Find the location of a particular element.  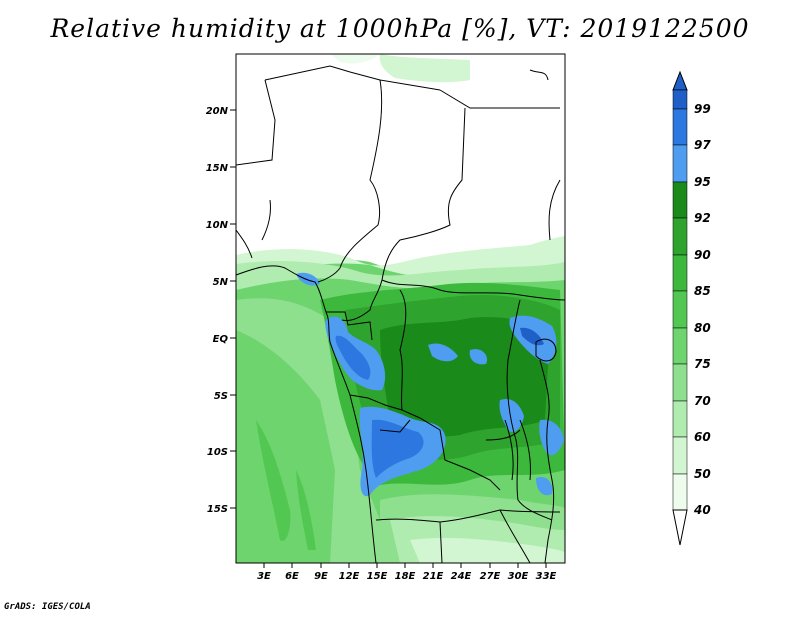

colorbar-label: 99 is located at coordinates (702, 109).